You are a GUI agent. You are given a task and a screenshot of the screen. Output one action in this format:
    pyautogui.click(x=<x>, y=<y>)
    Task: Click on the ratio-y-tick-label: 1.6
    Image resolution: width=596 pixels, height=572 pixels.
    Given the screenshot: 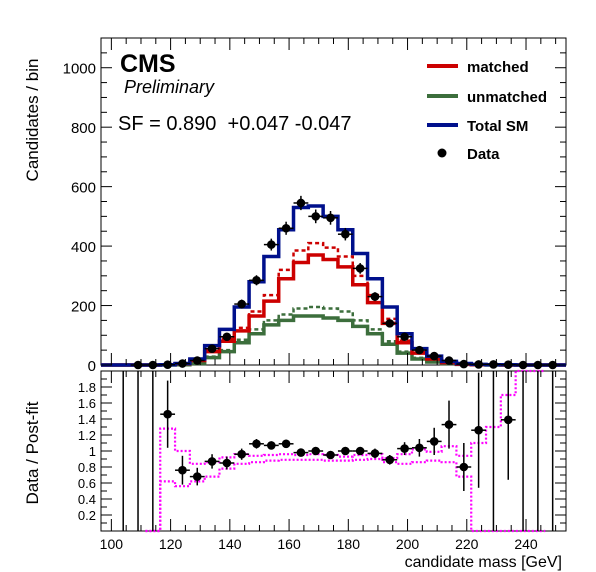 What is the action you would take?
    pyautogui.click(x=87, y=403)
    